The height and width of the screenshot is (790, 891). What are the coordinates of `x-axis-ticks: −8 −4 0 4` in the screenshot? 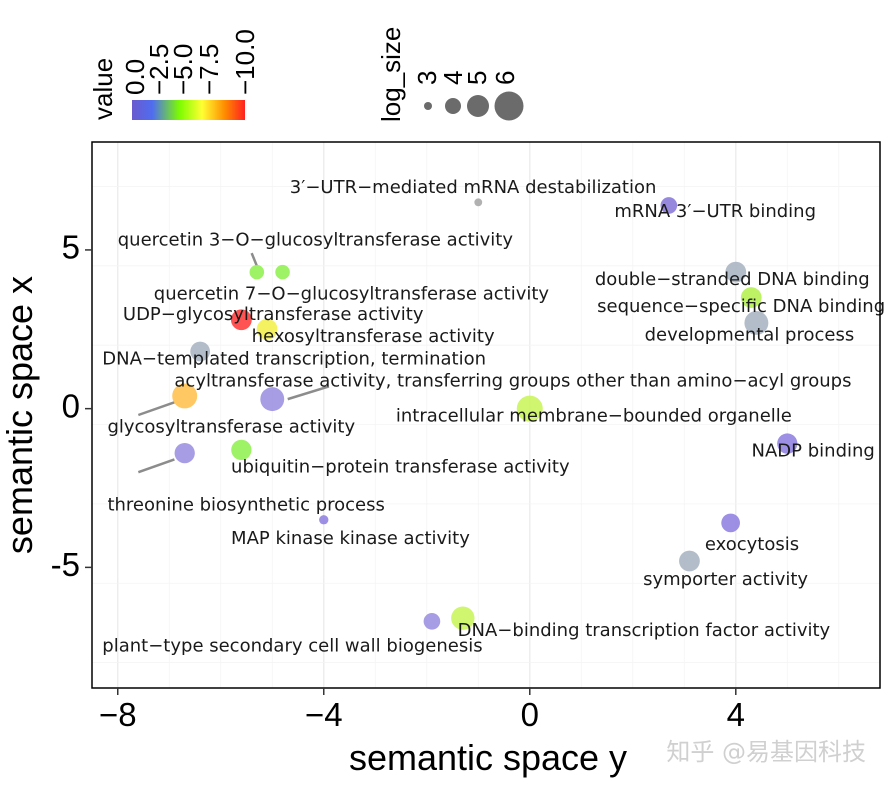 It's located at (422, 710).